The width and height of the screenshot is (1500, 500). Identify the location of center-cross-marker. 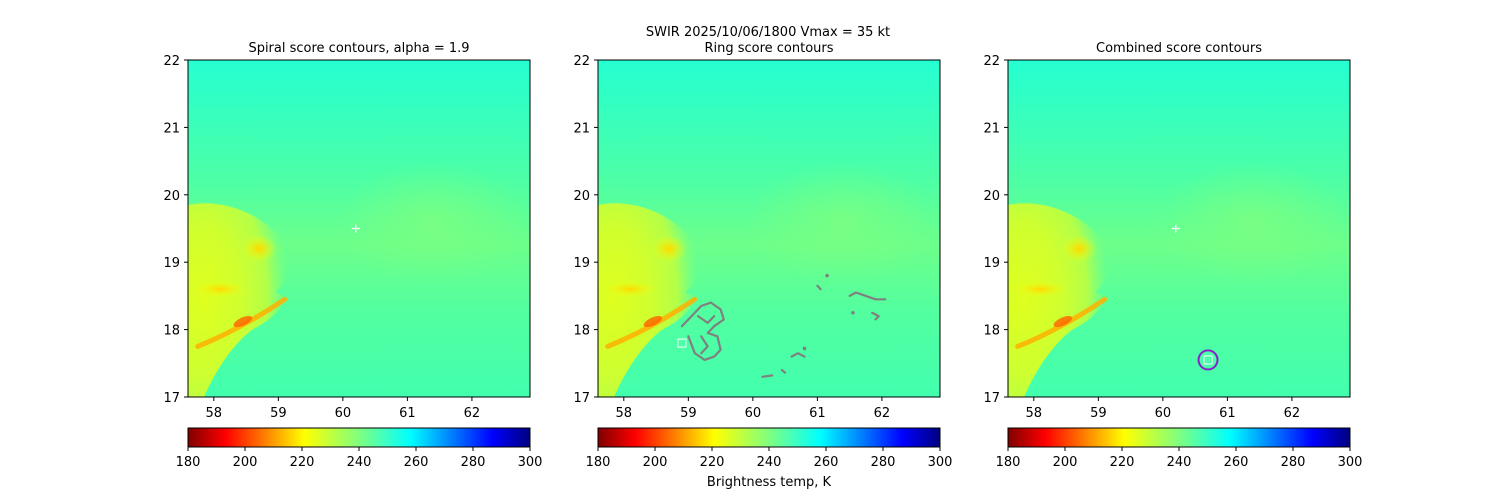
(1175, 228).